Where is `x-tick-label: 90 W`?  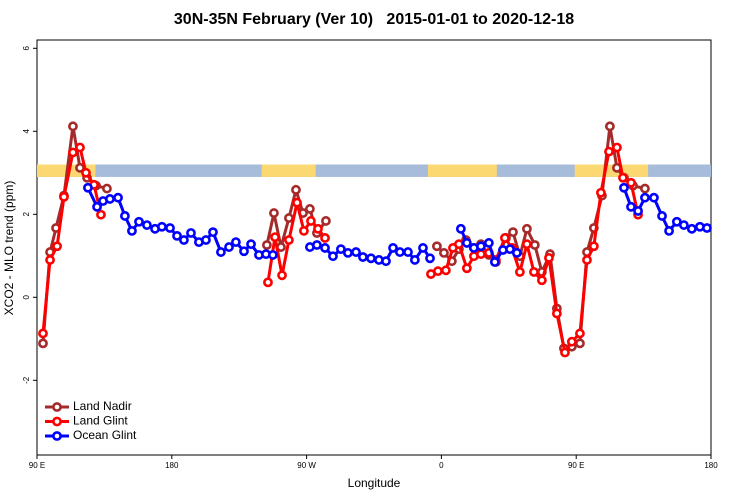 x-tick-label: 90 W is located at coordinates (306, 465).